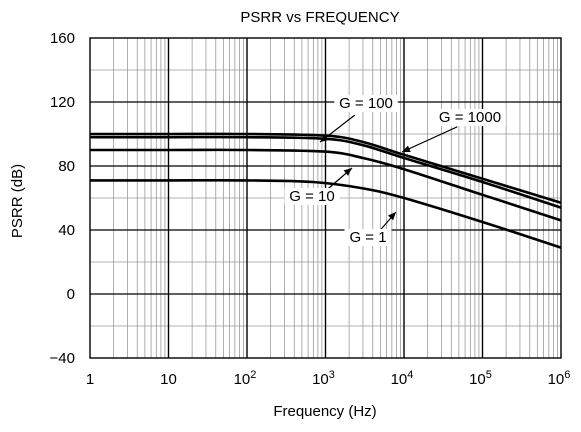  I want to click on y-tick-label: 0, so click(71, 294).